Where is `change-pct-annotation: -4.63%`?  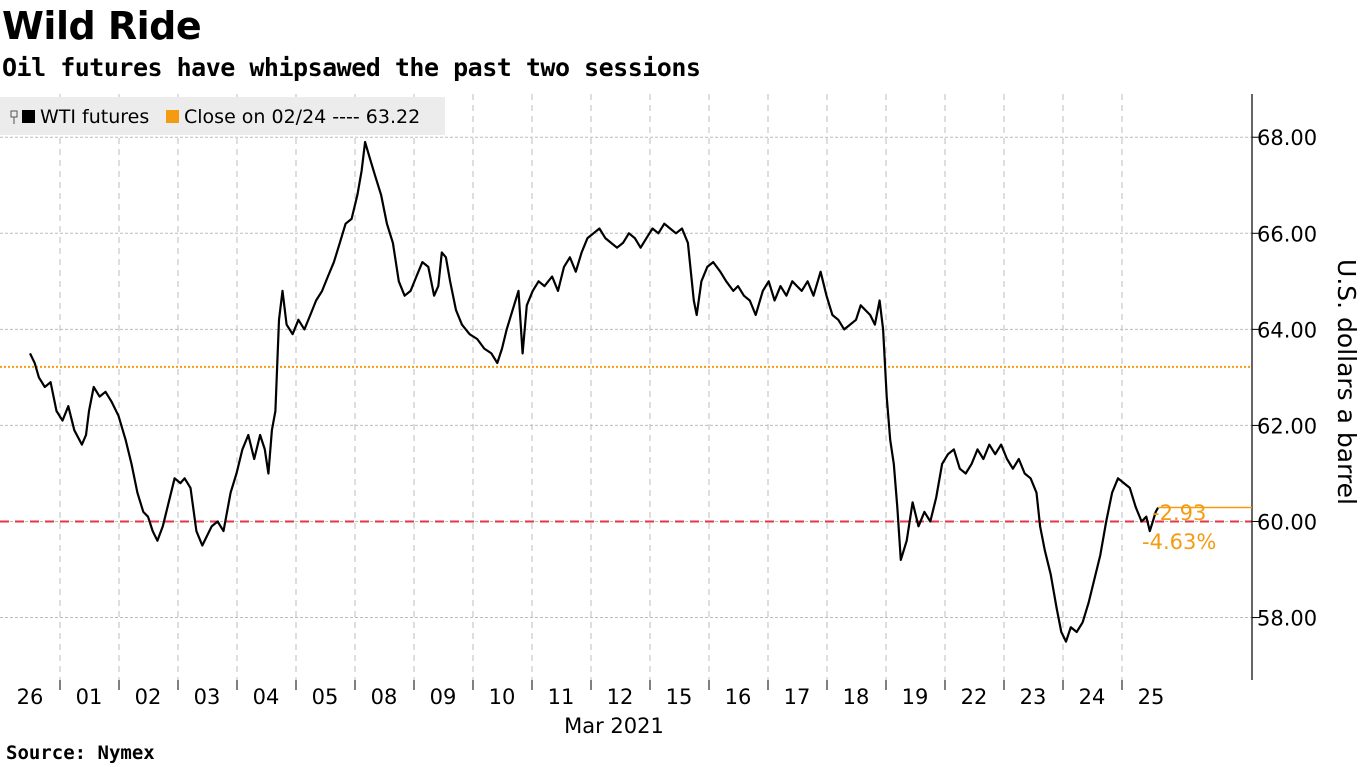
change-pct-annotation: -4.63% is located at coordinates (1179, 542).